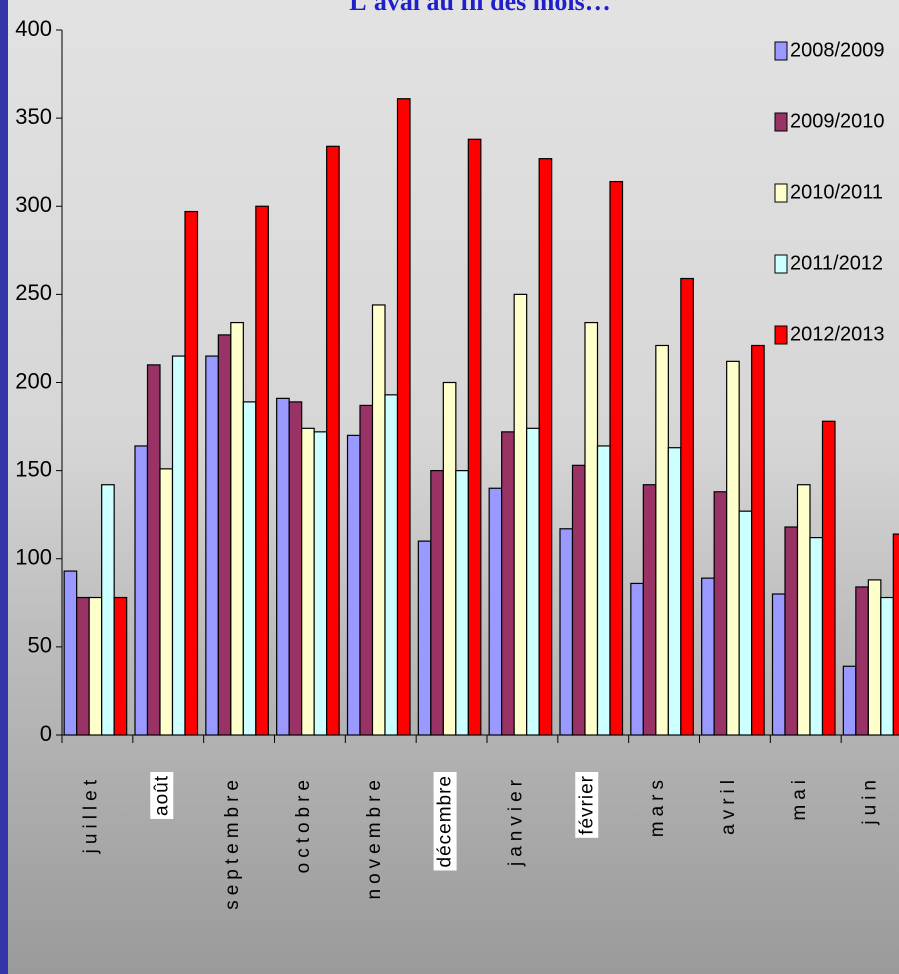 The height and width of the screenshot is (974, 899). Describe the element at coordinates (33, 468) in the screenshot. I see `y-tick-label: 150` at that location.